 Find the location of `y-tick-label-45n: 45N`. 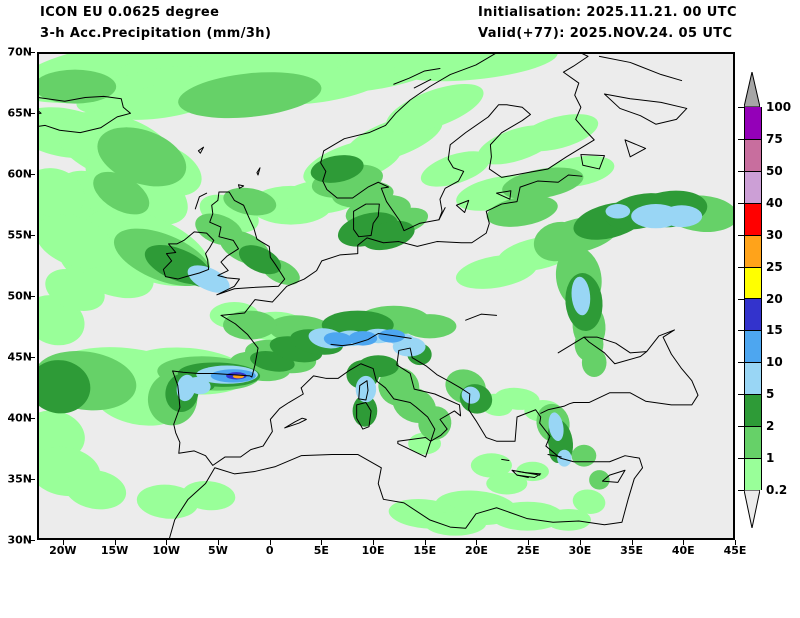

y-tick-label-45n: 45N is located at coordinates (19, 357).